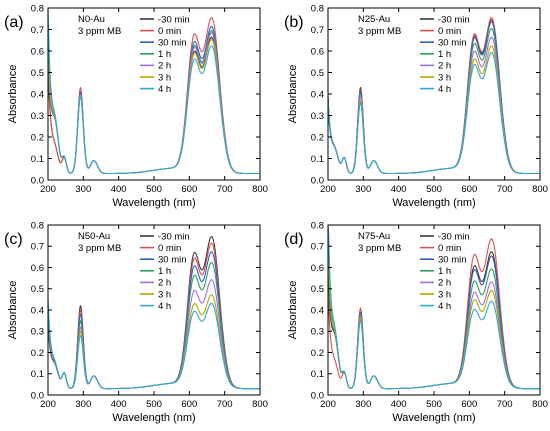  Describe the element at coordinates (294, 239) in the screenshot. I see `panel-label: (d)` at that location.